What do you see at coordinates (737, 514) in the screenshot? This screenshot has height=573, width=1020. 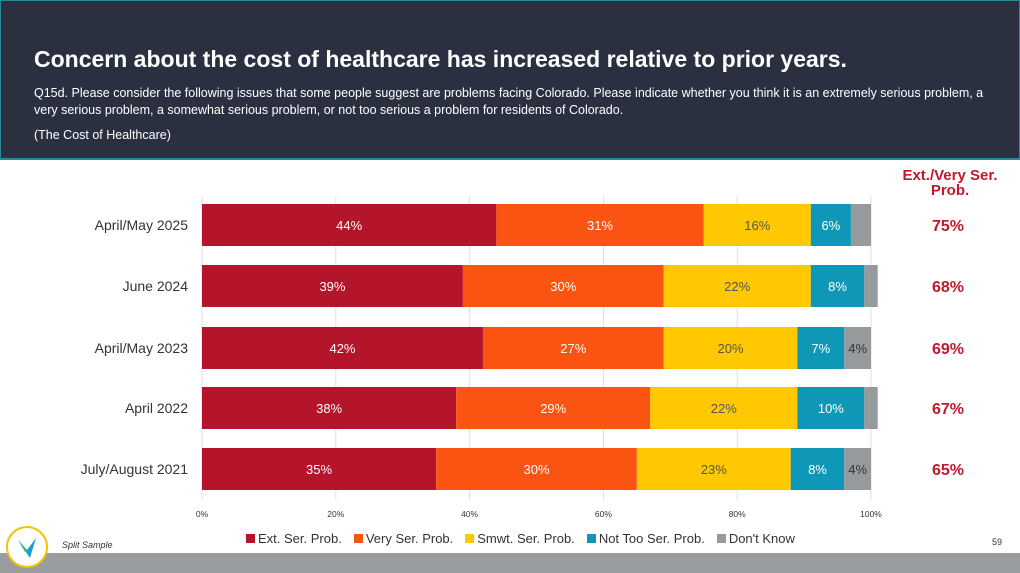 I see `x-tick-label: 80%` at bounding box center [737, 514].